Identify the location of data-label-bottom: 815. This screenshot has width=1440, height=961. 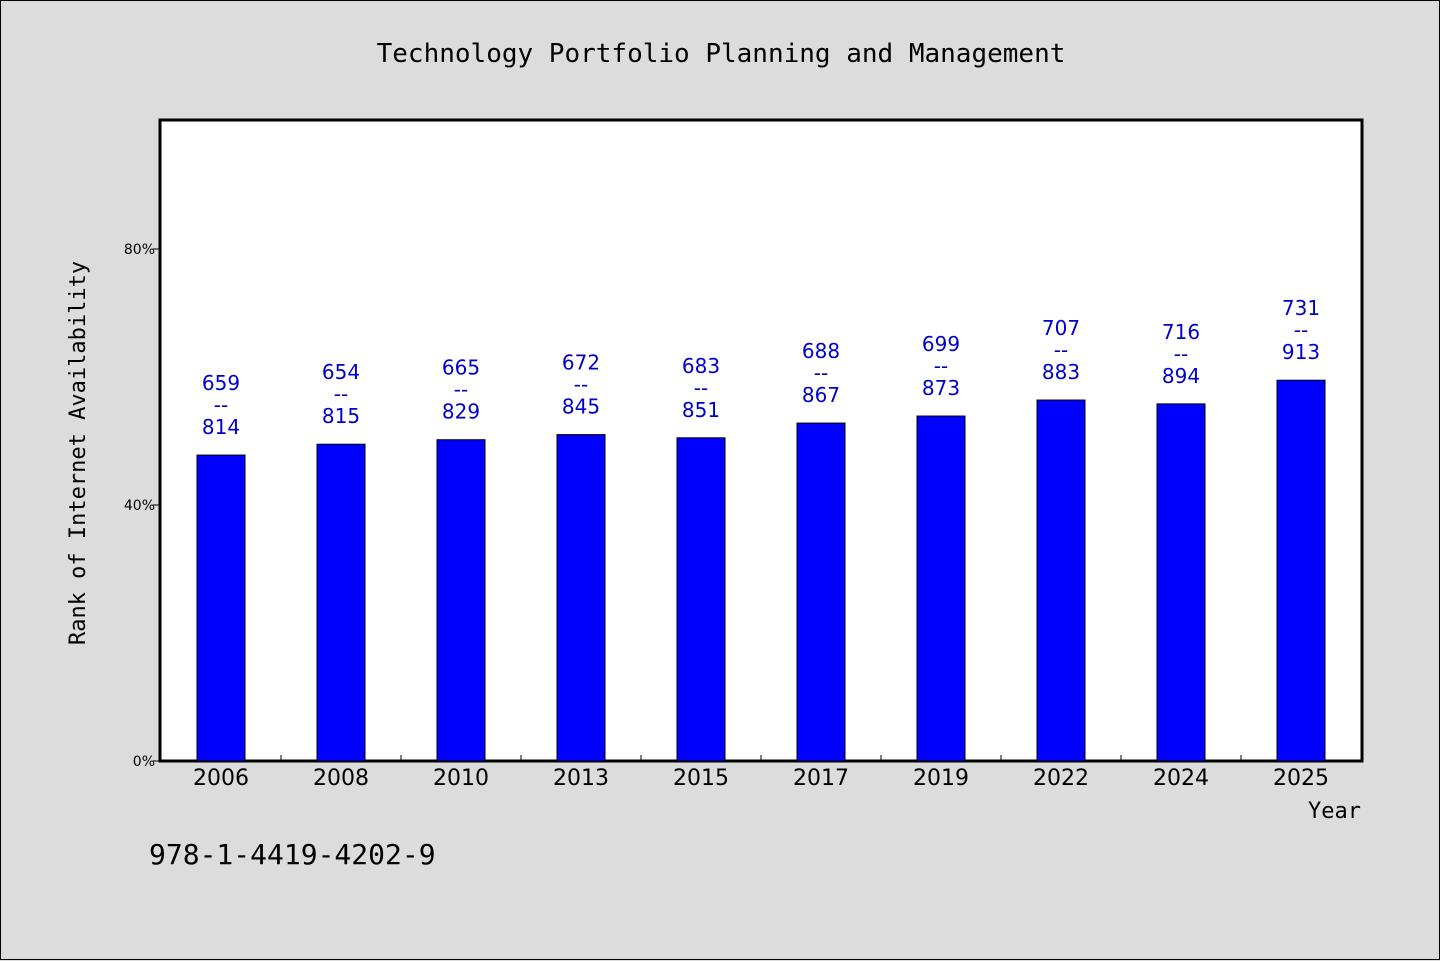
(341, 416).